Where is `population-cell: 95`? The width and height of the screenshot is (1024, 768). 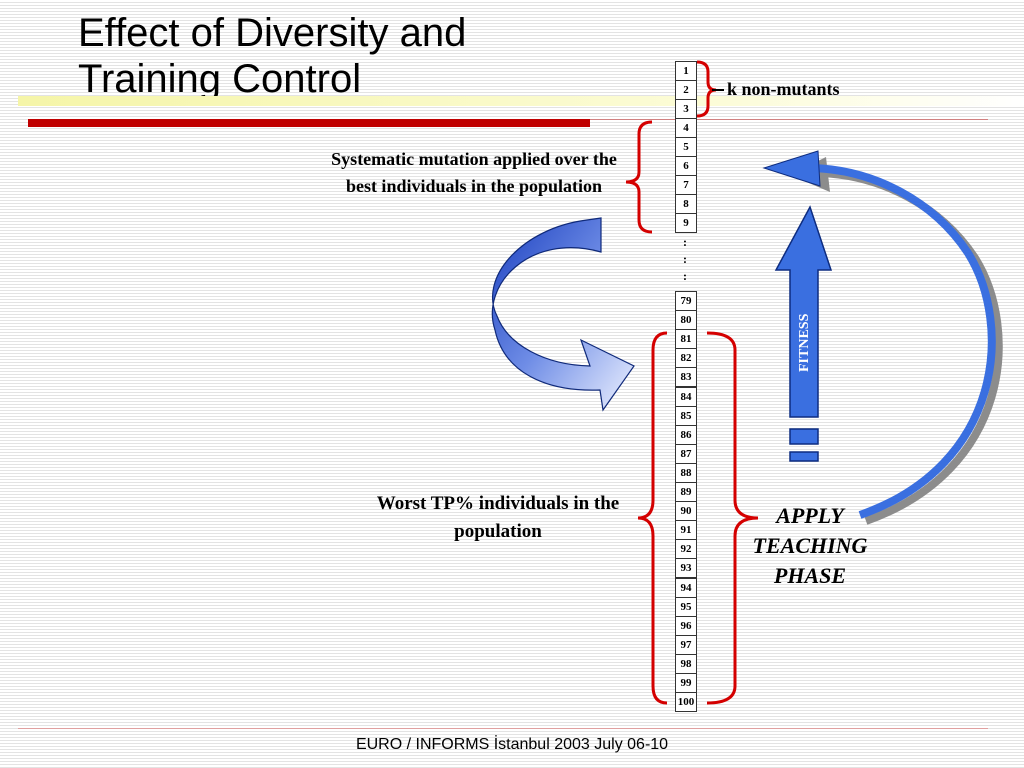
population-cell: 95 is located at coordinates (686, 606).